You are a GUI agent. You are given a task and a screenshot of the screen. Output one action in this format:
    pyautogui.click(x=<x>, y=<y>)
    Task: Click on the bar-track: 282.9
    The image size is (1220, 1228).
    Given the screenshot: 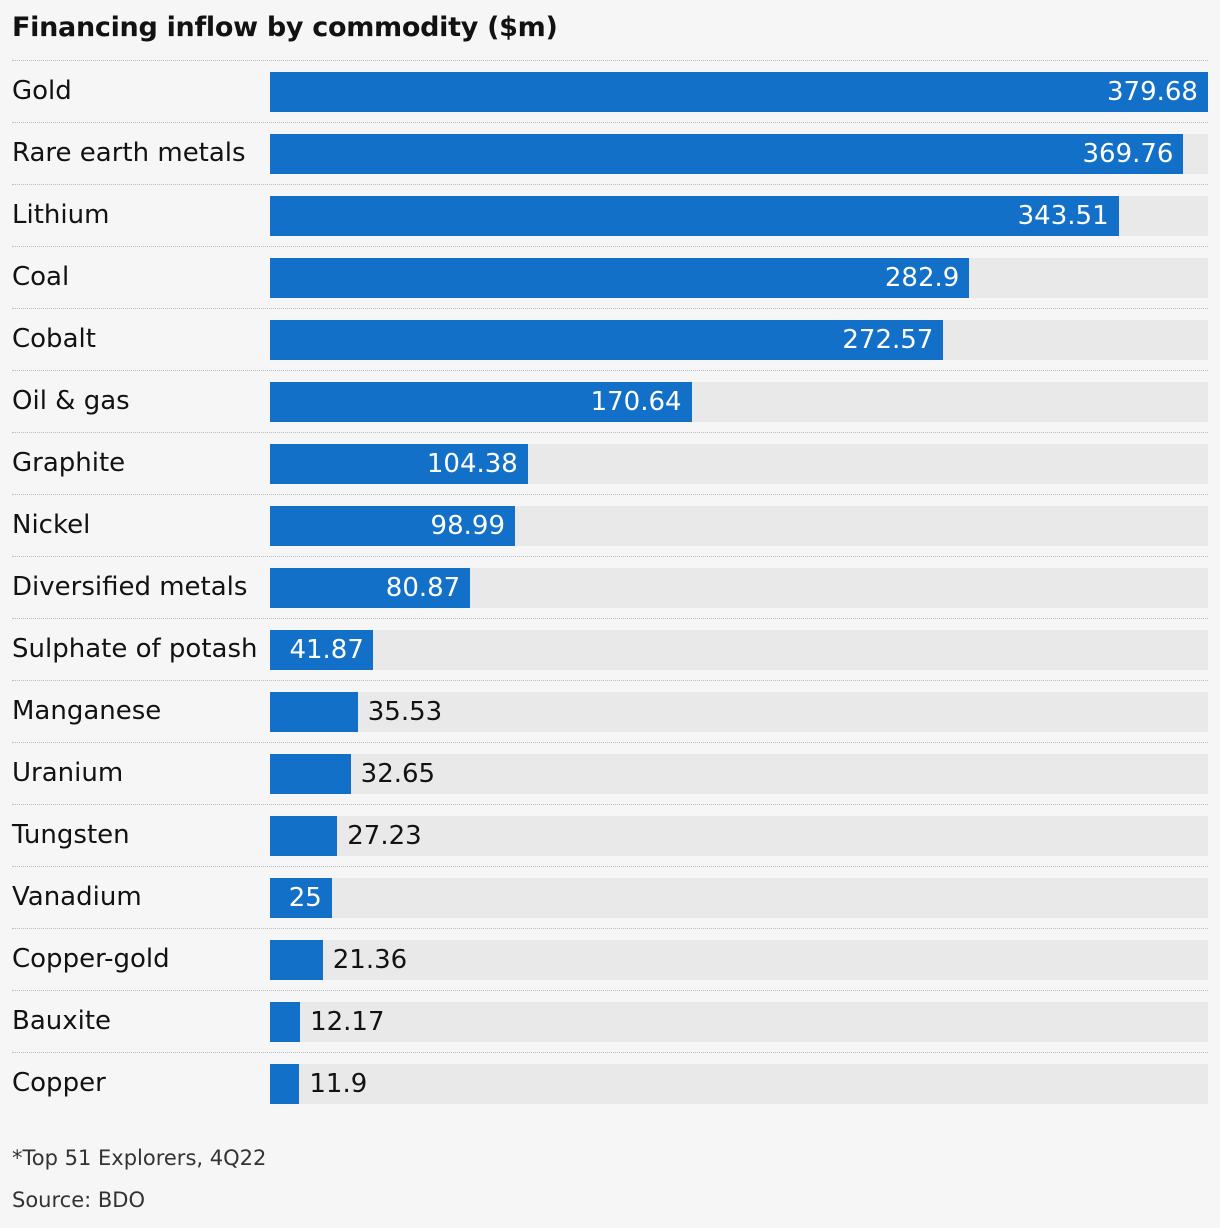 What is the action you would take?
    pyautogui.click(x=739, y=278)
    